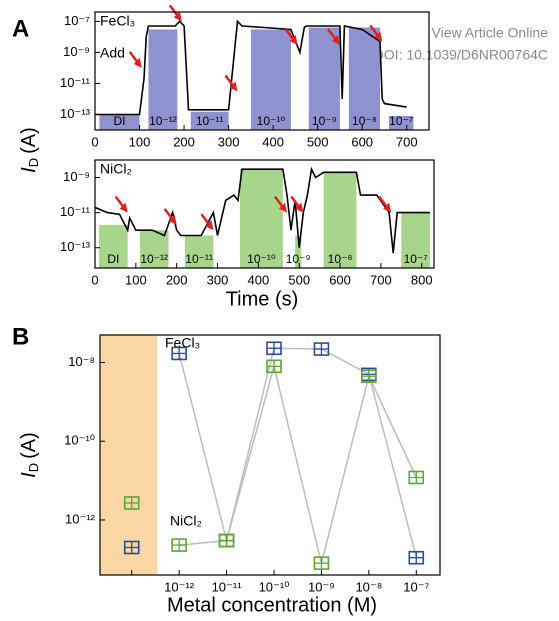 The height and width of the screenshot is (621, 559). Describe the element at coordinates (29, 445) in the screenshot. I see `y-label-unit: (A)` at that location.